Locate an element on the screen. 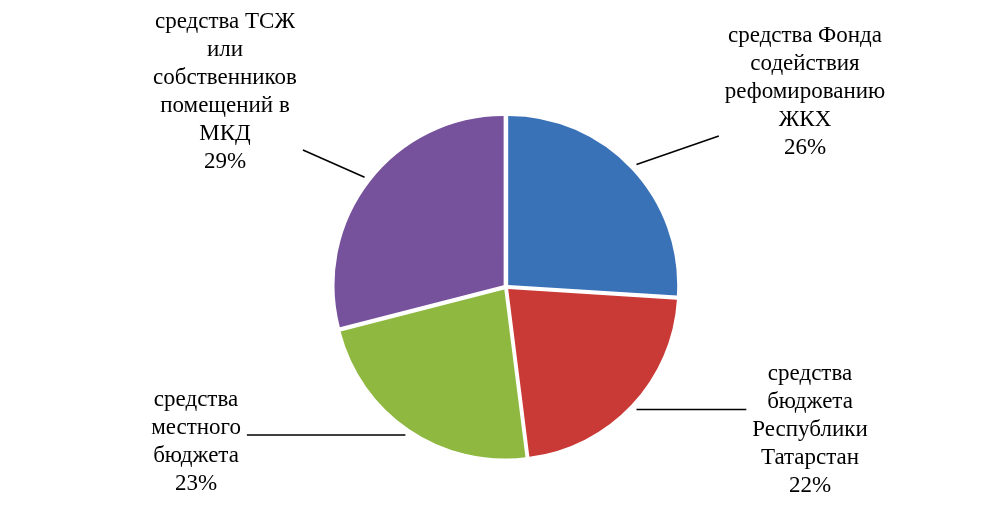 The image size is (1002, 523). data-label: 29% is located at coordinates (225, 160).